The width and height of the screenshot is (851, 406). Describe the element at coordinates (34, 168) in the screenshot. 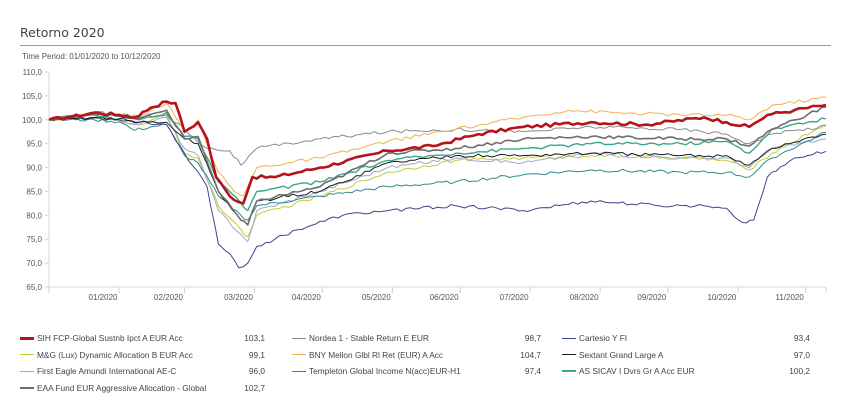

I see `y-tick-label: 90,0` at that location.